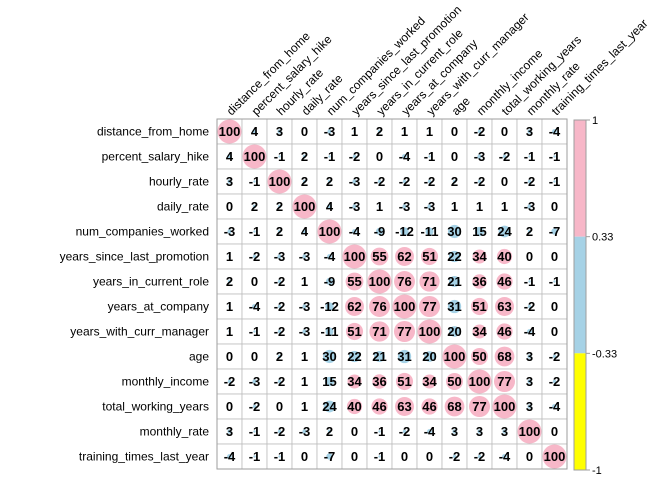 This screenshot has width=672, height=480. Describe the element at coordinates (329, 381) in the screenshot. I see `corr-value: 15` at that location.